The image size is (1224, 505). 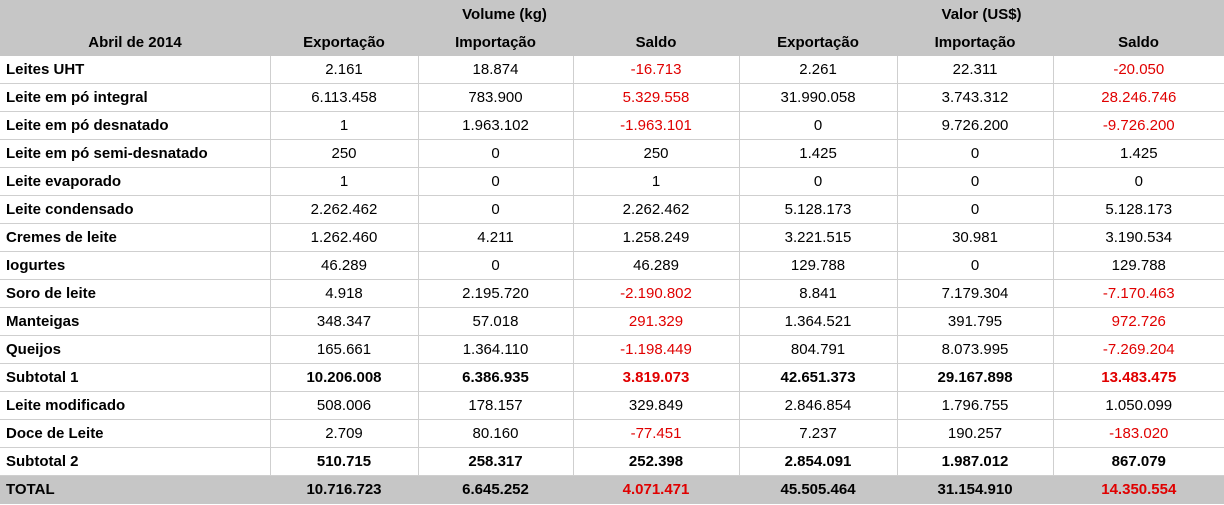 I want to click on table-cell: 10.206.008, so click(x=344, y=377).